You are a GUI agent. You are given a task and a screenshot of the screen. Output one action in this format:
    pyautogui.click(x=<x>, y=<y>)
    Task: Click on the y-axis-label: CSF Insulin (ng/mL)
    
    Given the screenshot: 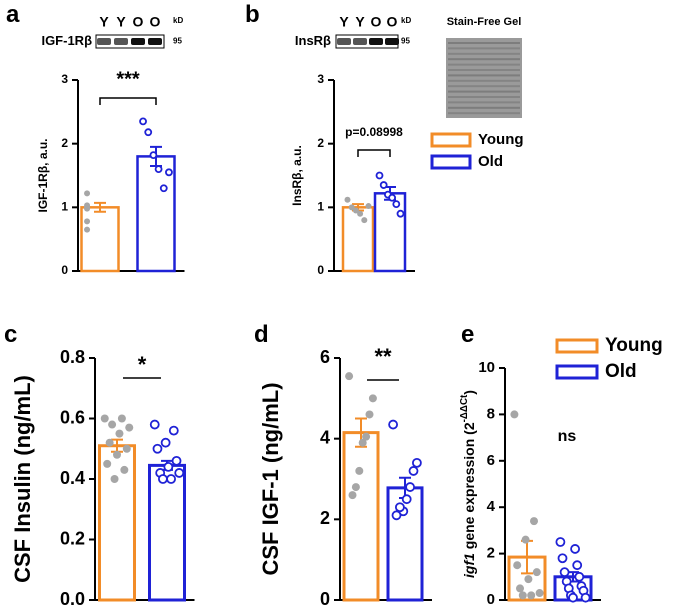 What is the action you would take?
    pyautogui.click(x=22, y=479)
    